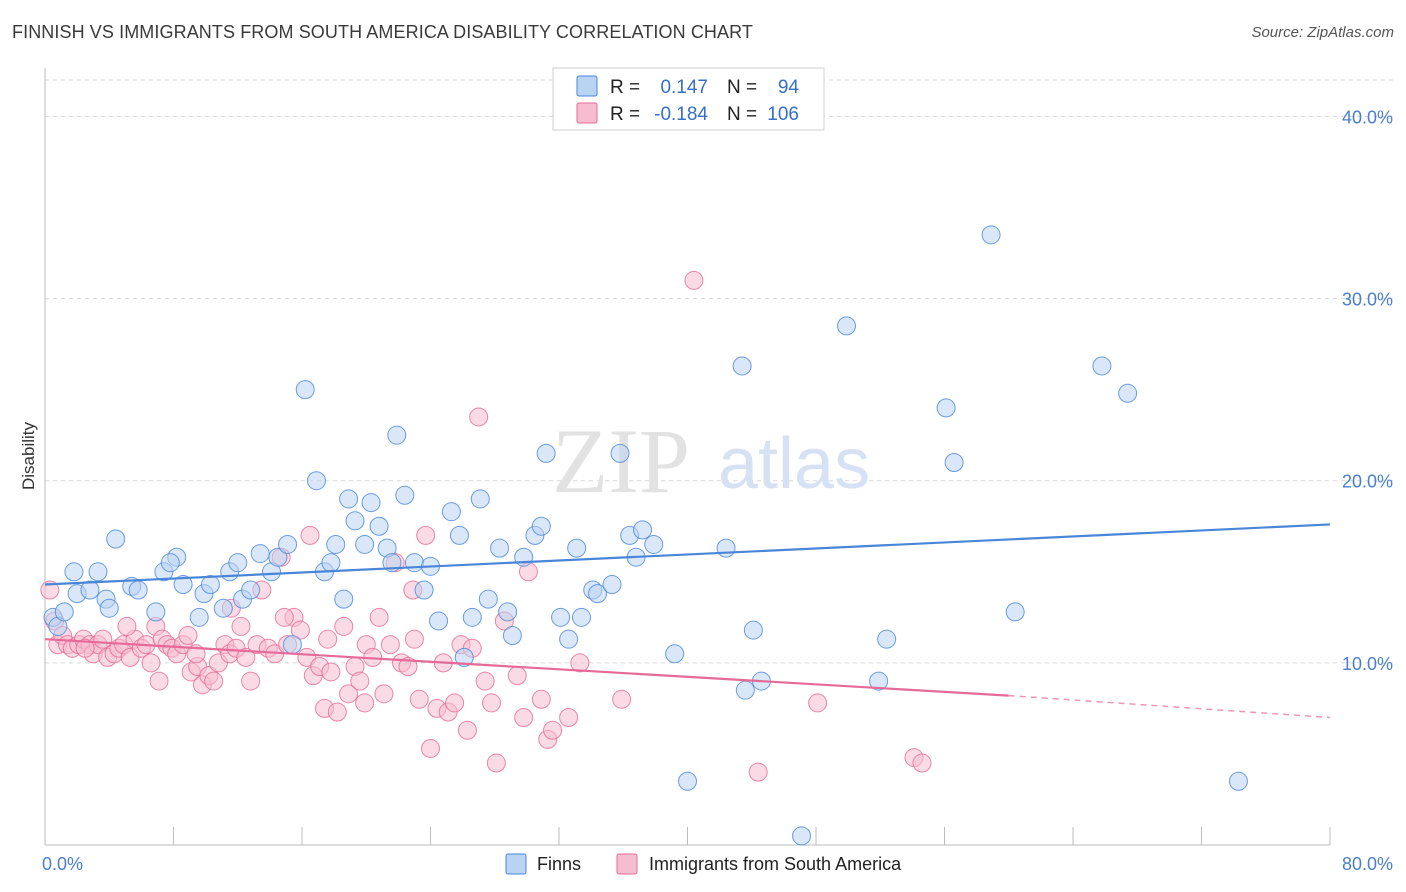 The width and height of the screenshot is (1406, 892). I want to click on legend-n-value-2: 106, so click(783, 114).